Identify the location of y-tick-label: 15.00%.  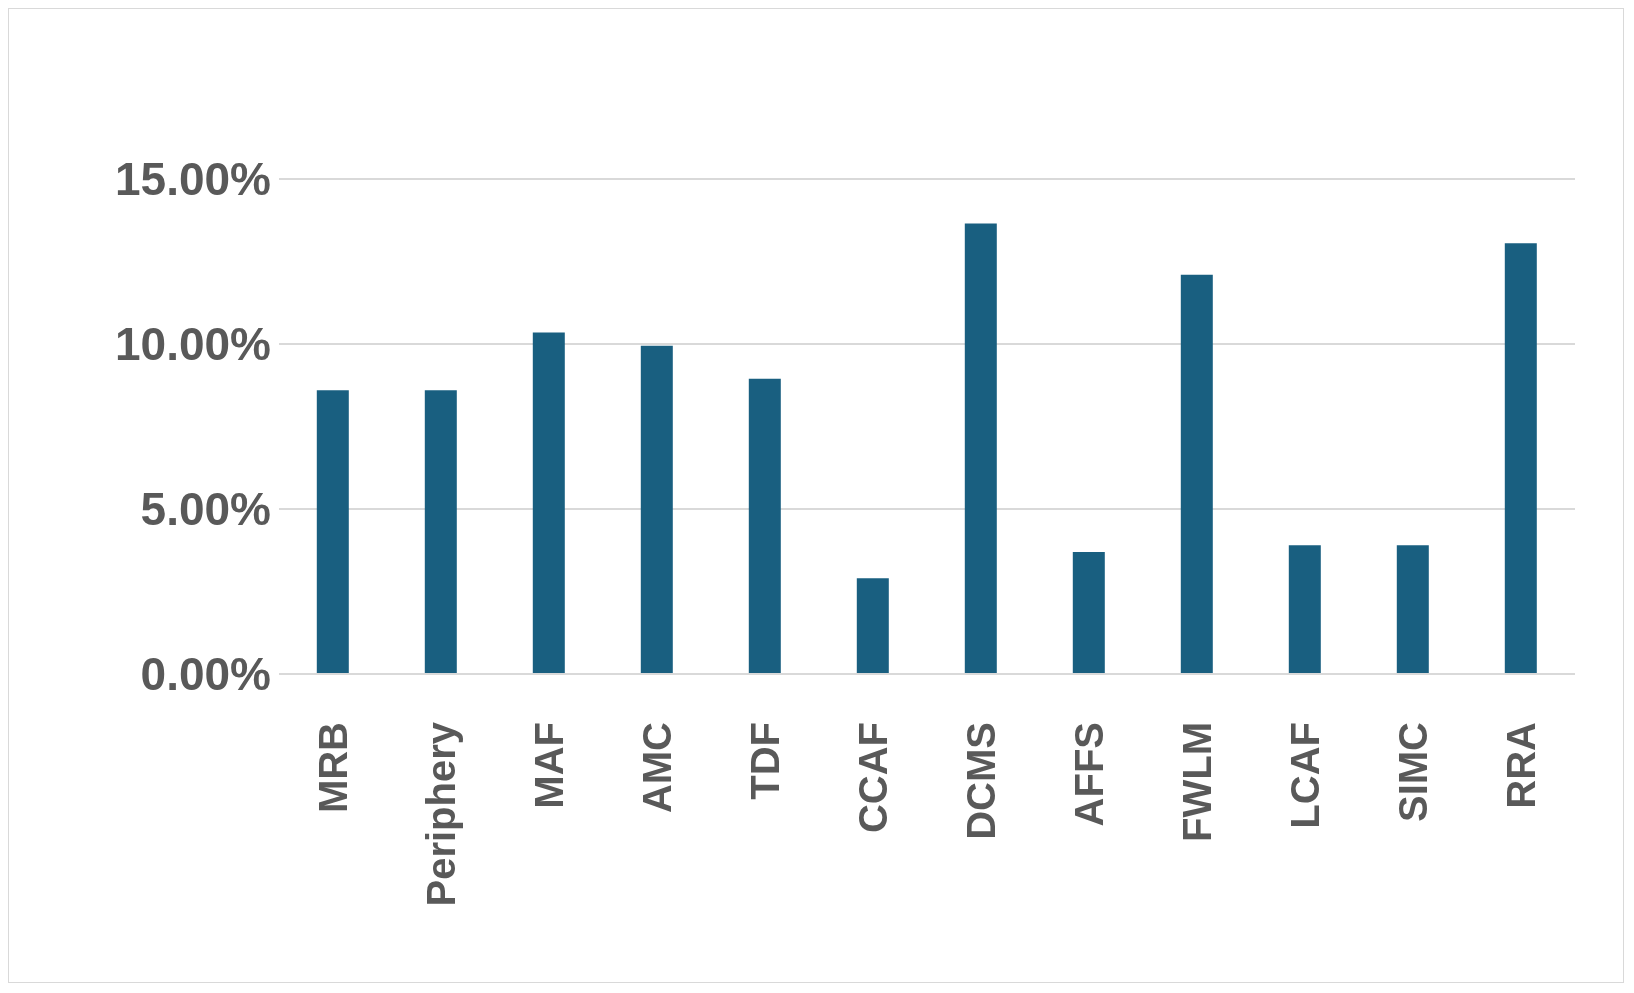
(192, 179).